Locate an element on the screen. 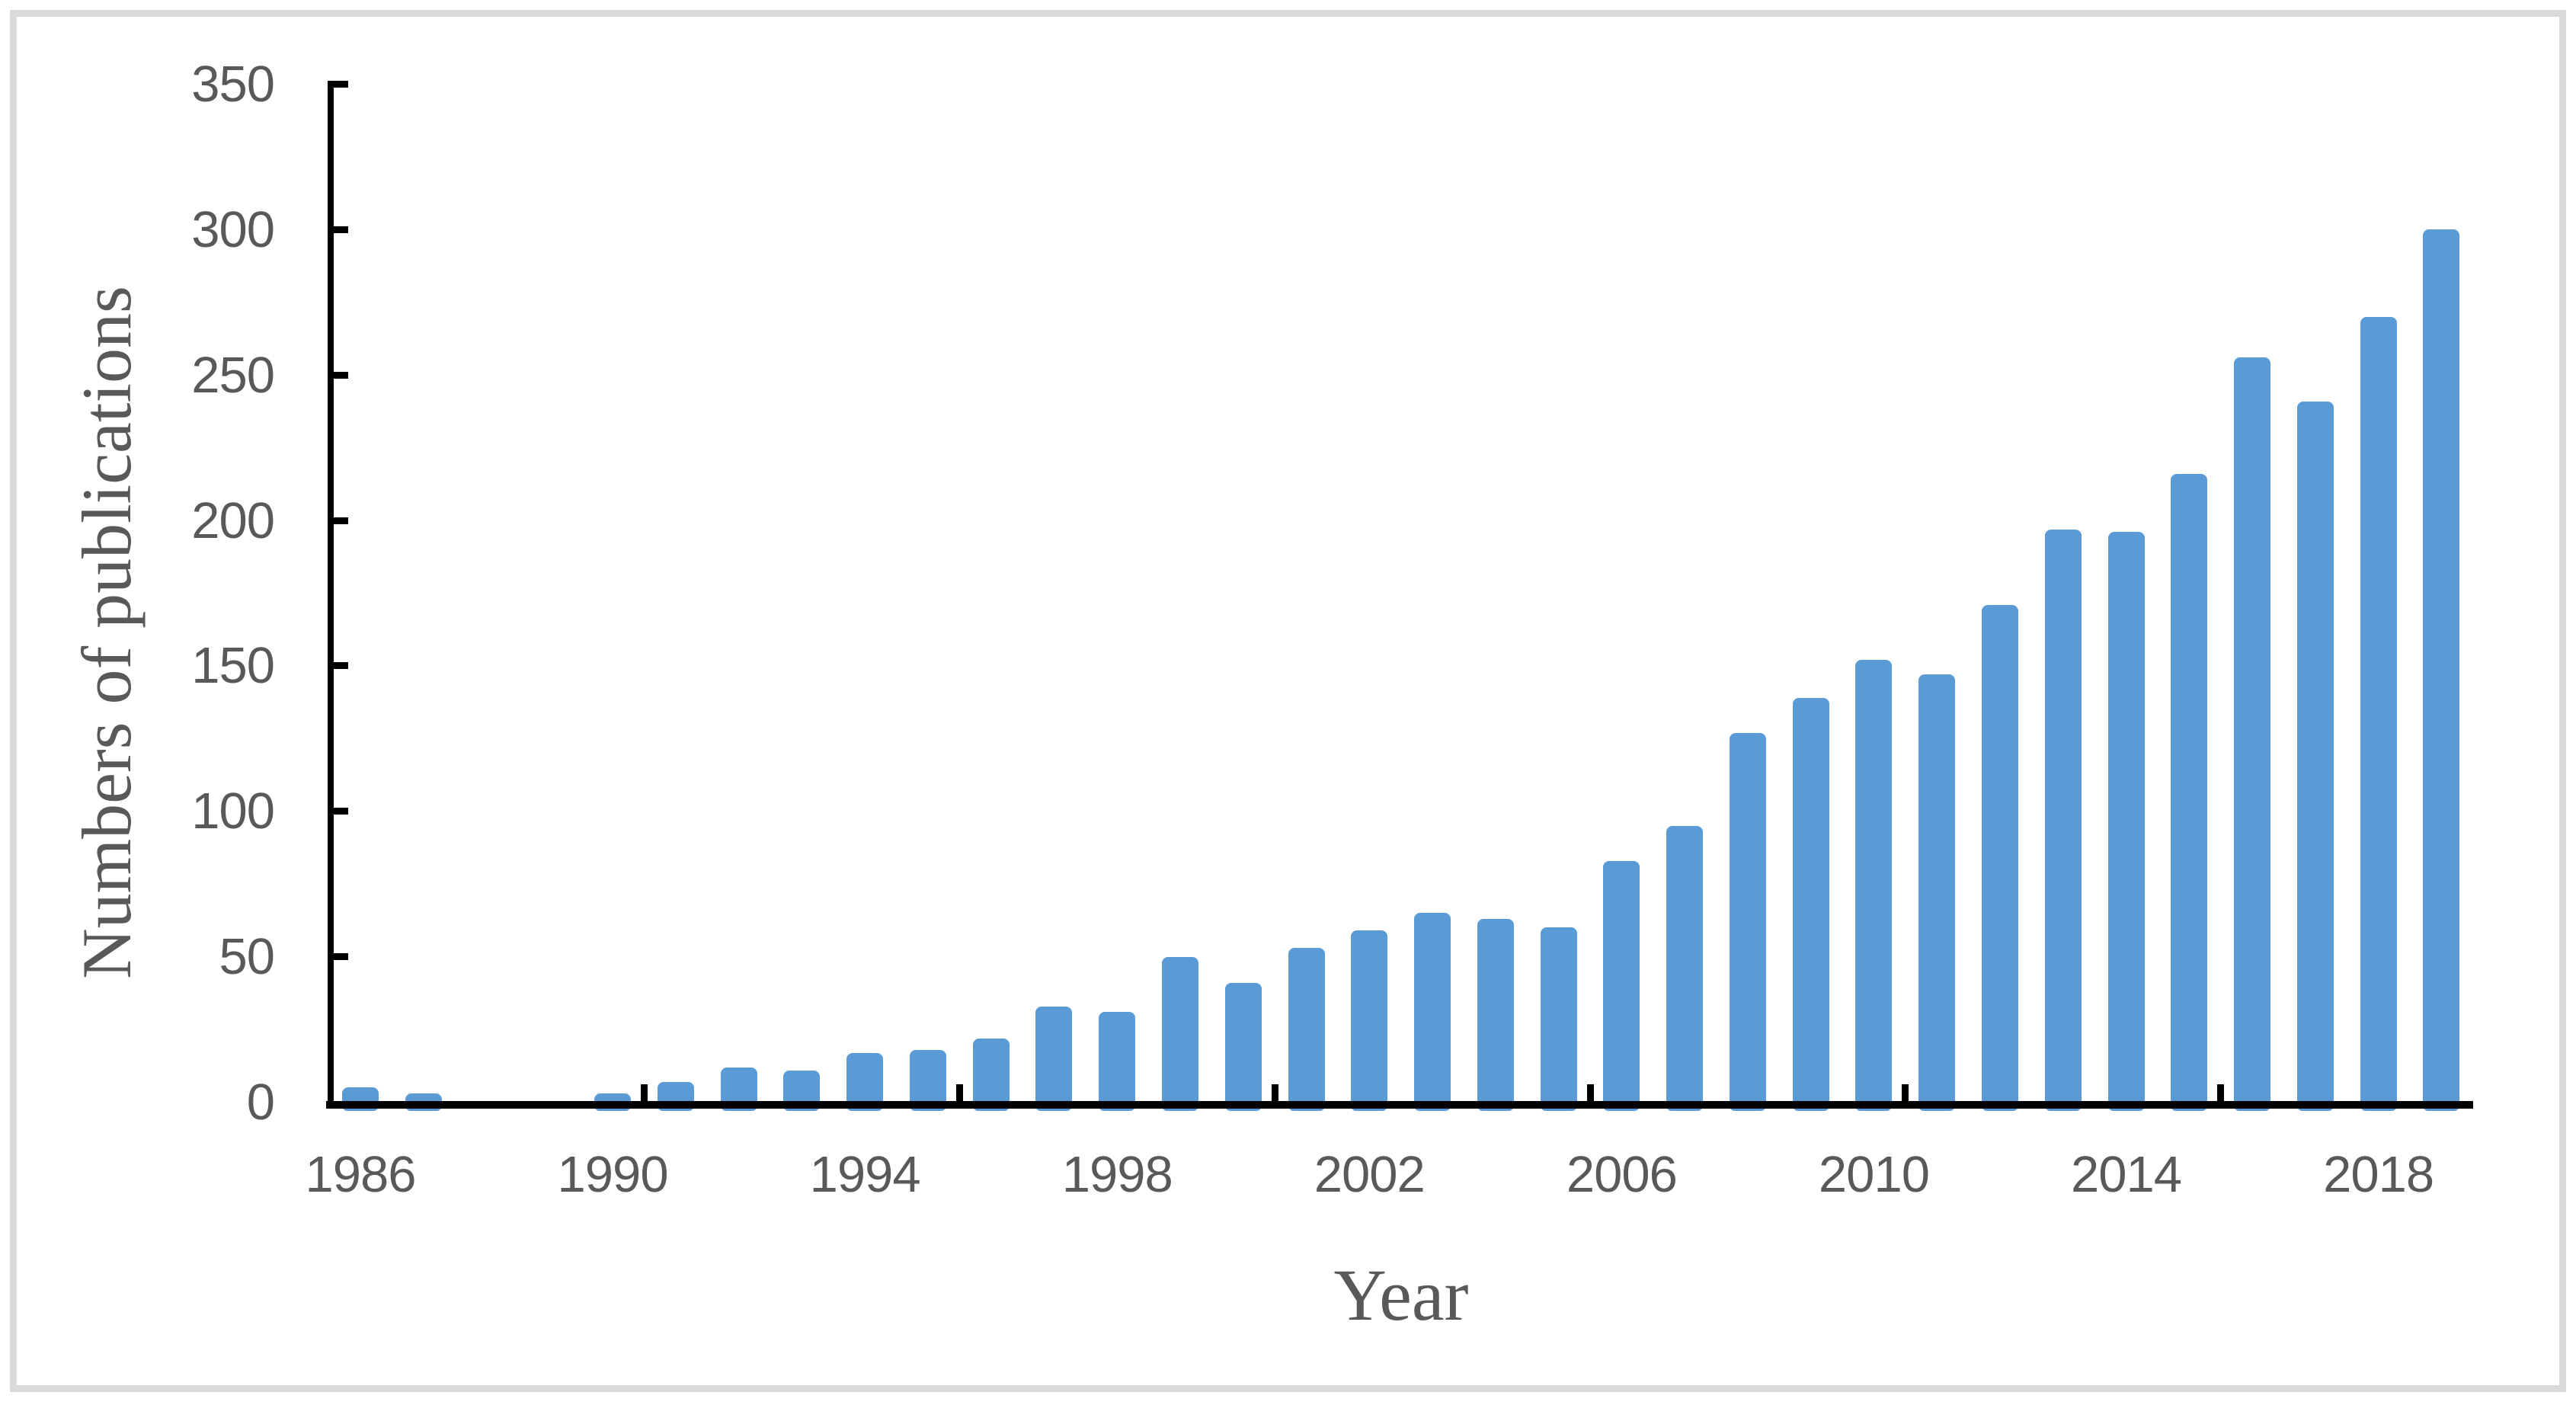  x-tick-label-2010: 2010 is located at coordinates (1874, 1174).